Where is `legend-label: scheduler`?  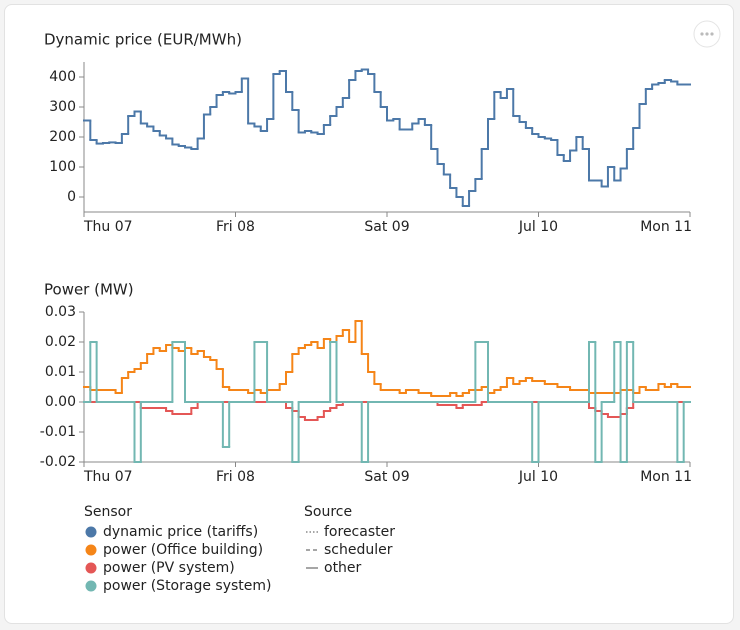
legend-label: scheduler is located at coordinates (358, 550).